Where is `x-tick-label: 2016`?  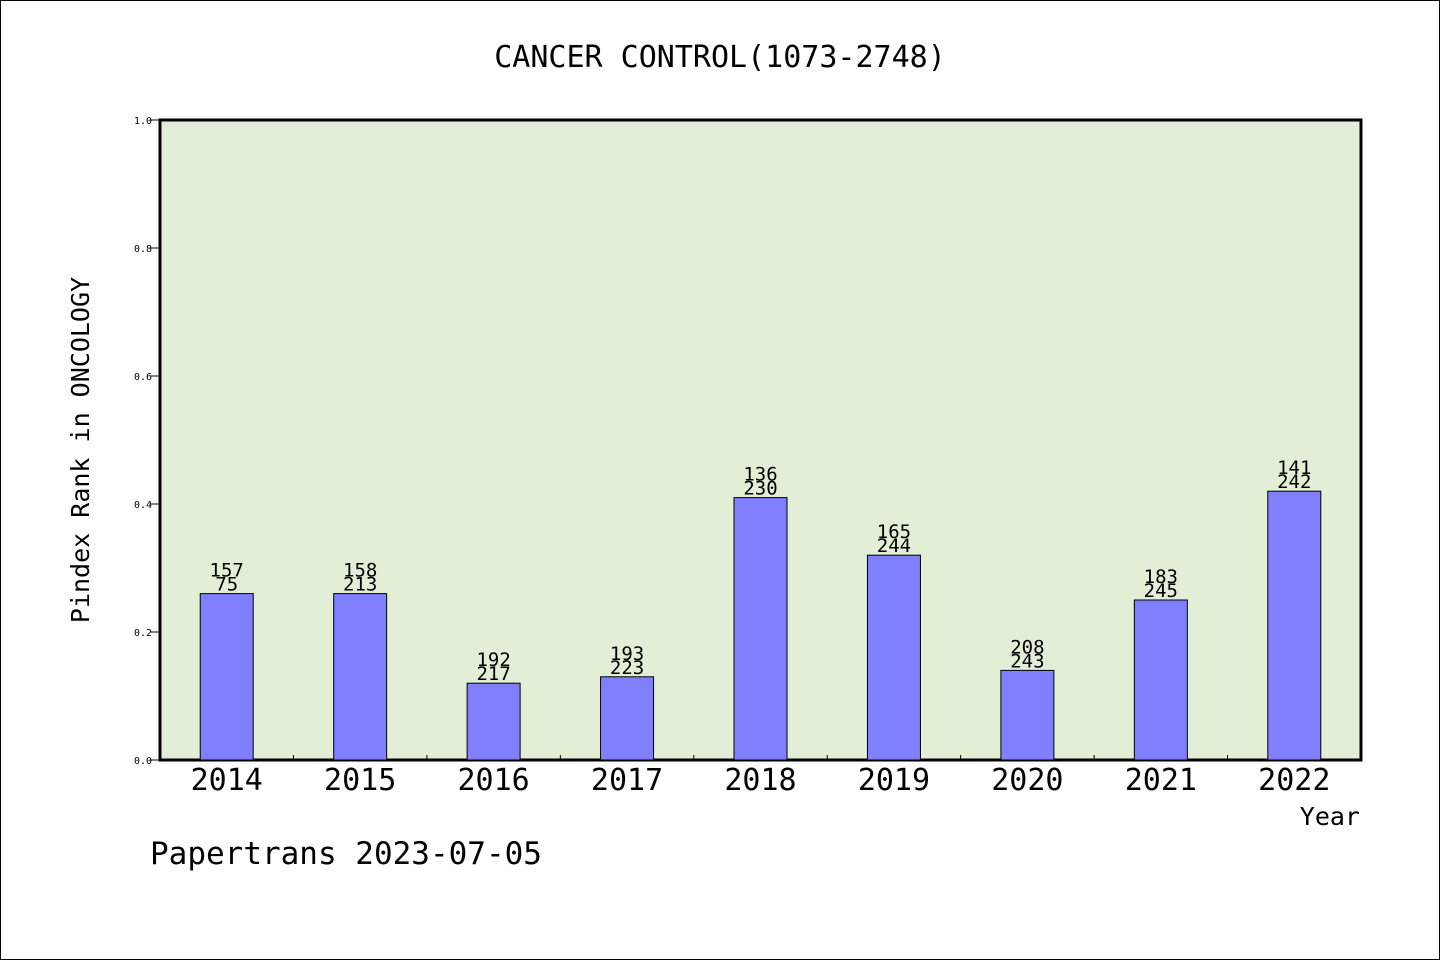
x-tick-label: 2016 is located at coordinates (493, 780).